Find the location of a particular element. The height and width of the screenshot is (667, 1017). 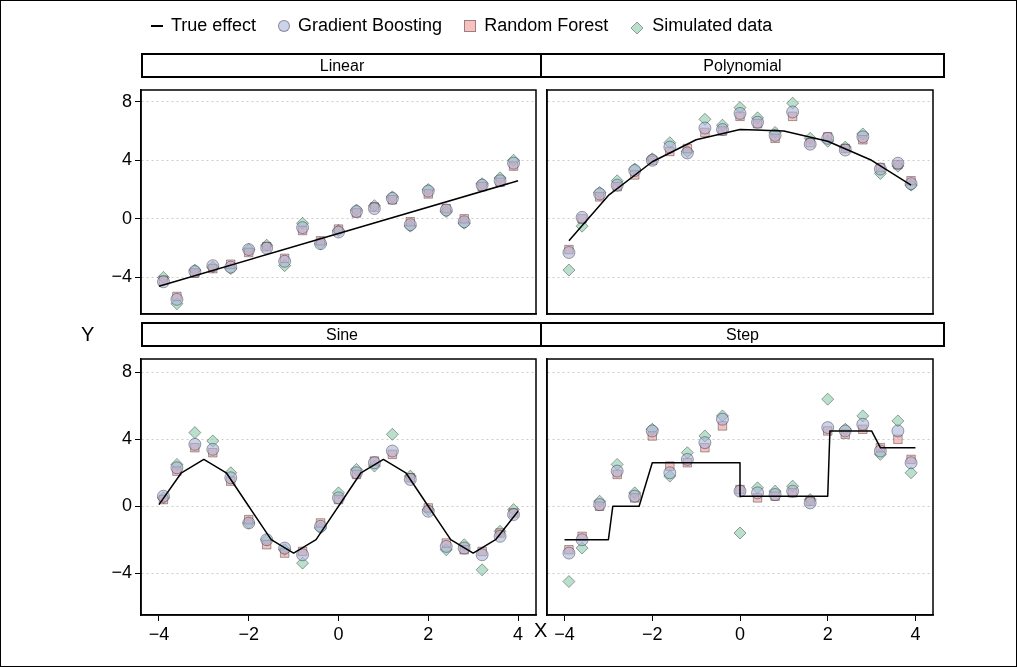

legend-label: Simulated data is located at coordinates (712, 25).